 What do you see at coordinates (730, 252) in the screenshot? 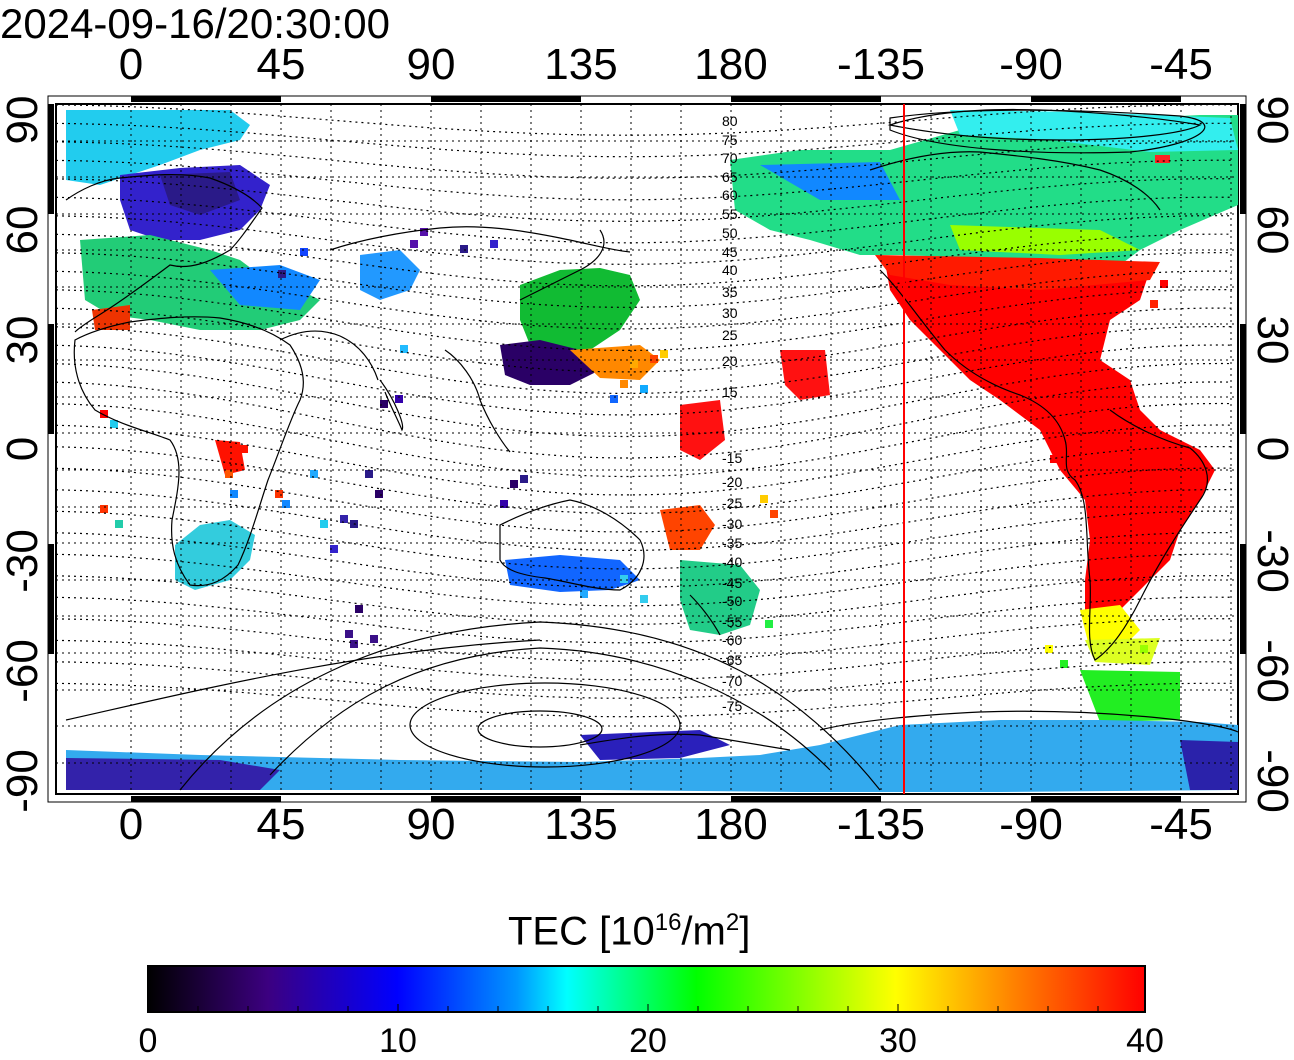
I see `magnetic-latitude-label: 45` at bounding box center [730, 252].